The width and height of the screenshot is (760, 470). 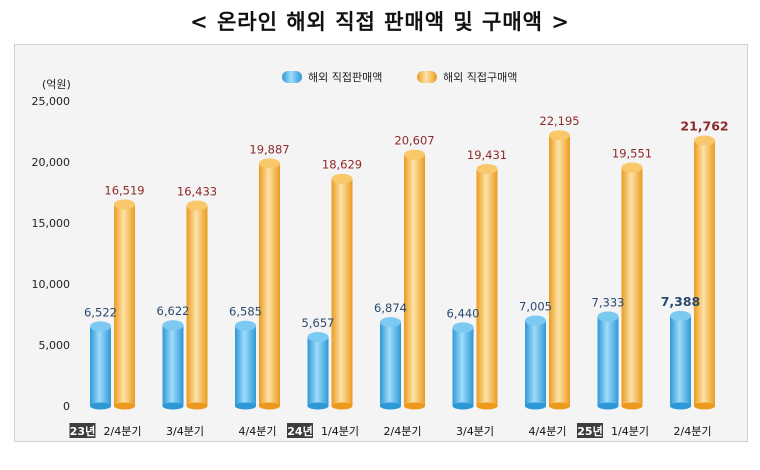 What do you see at coordinates (399, 77) in the screenshot?
I see `legend: 해외 직접판매액 해외 직접구매액` at bounding box center [399, 77].